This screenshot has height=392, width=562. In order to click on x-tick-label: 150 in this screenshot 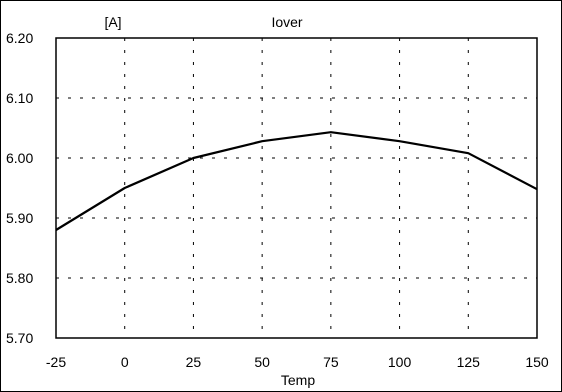, I will do `click(537, 362)`.